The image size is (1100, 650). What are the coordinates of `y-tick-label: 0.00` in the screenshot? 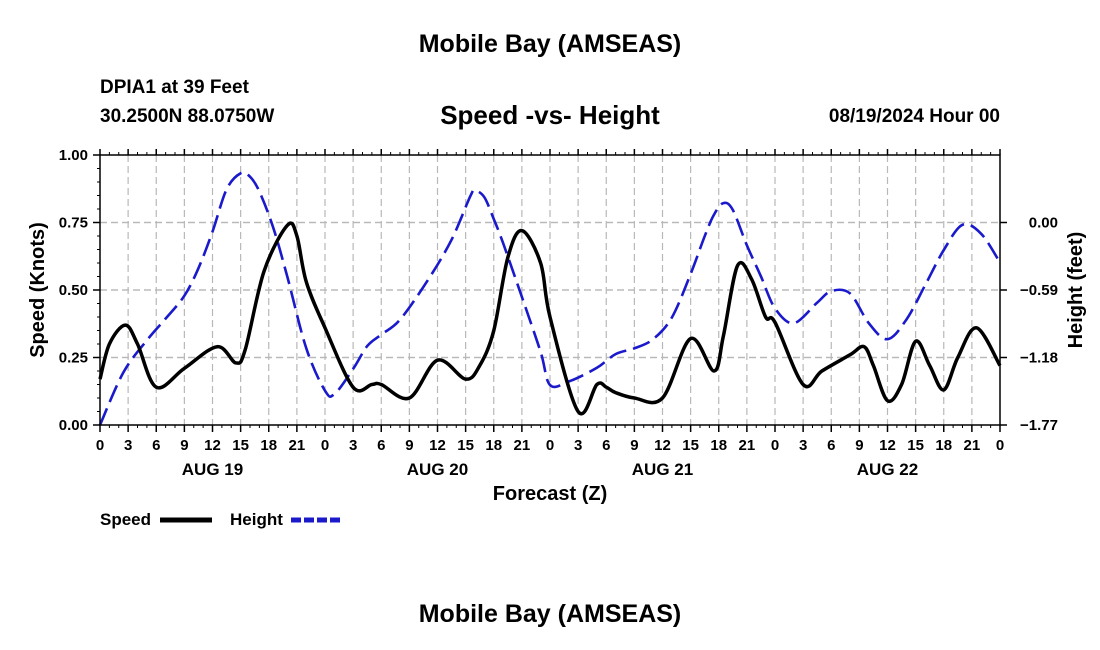 It's located at (73, 425).